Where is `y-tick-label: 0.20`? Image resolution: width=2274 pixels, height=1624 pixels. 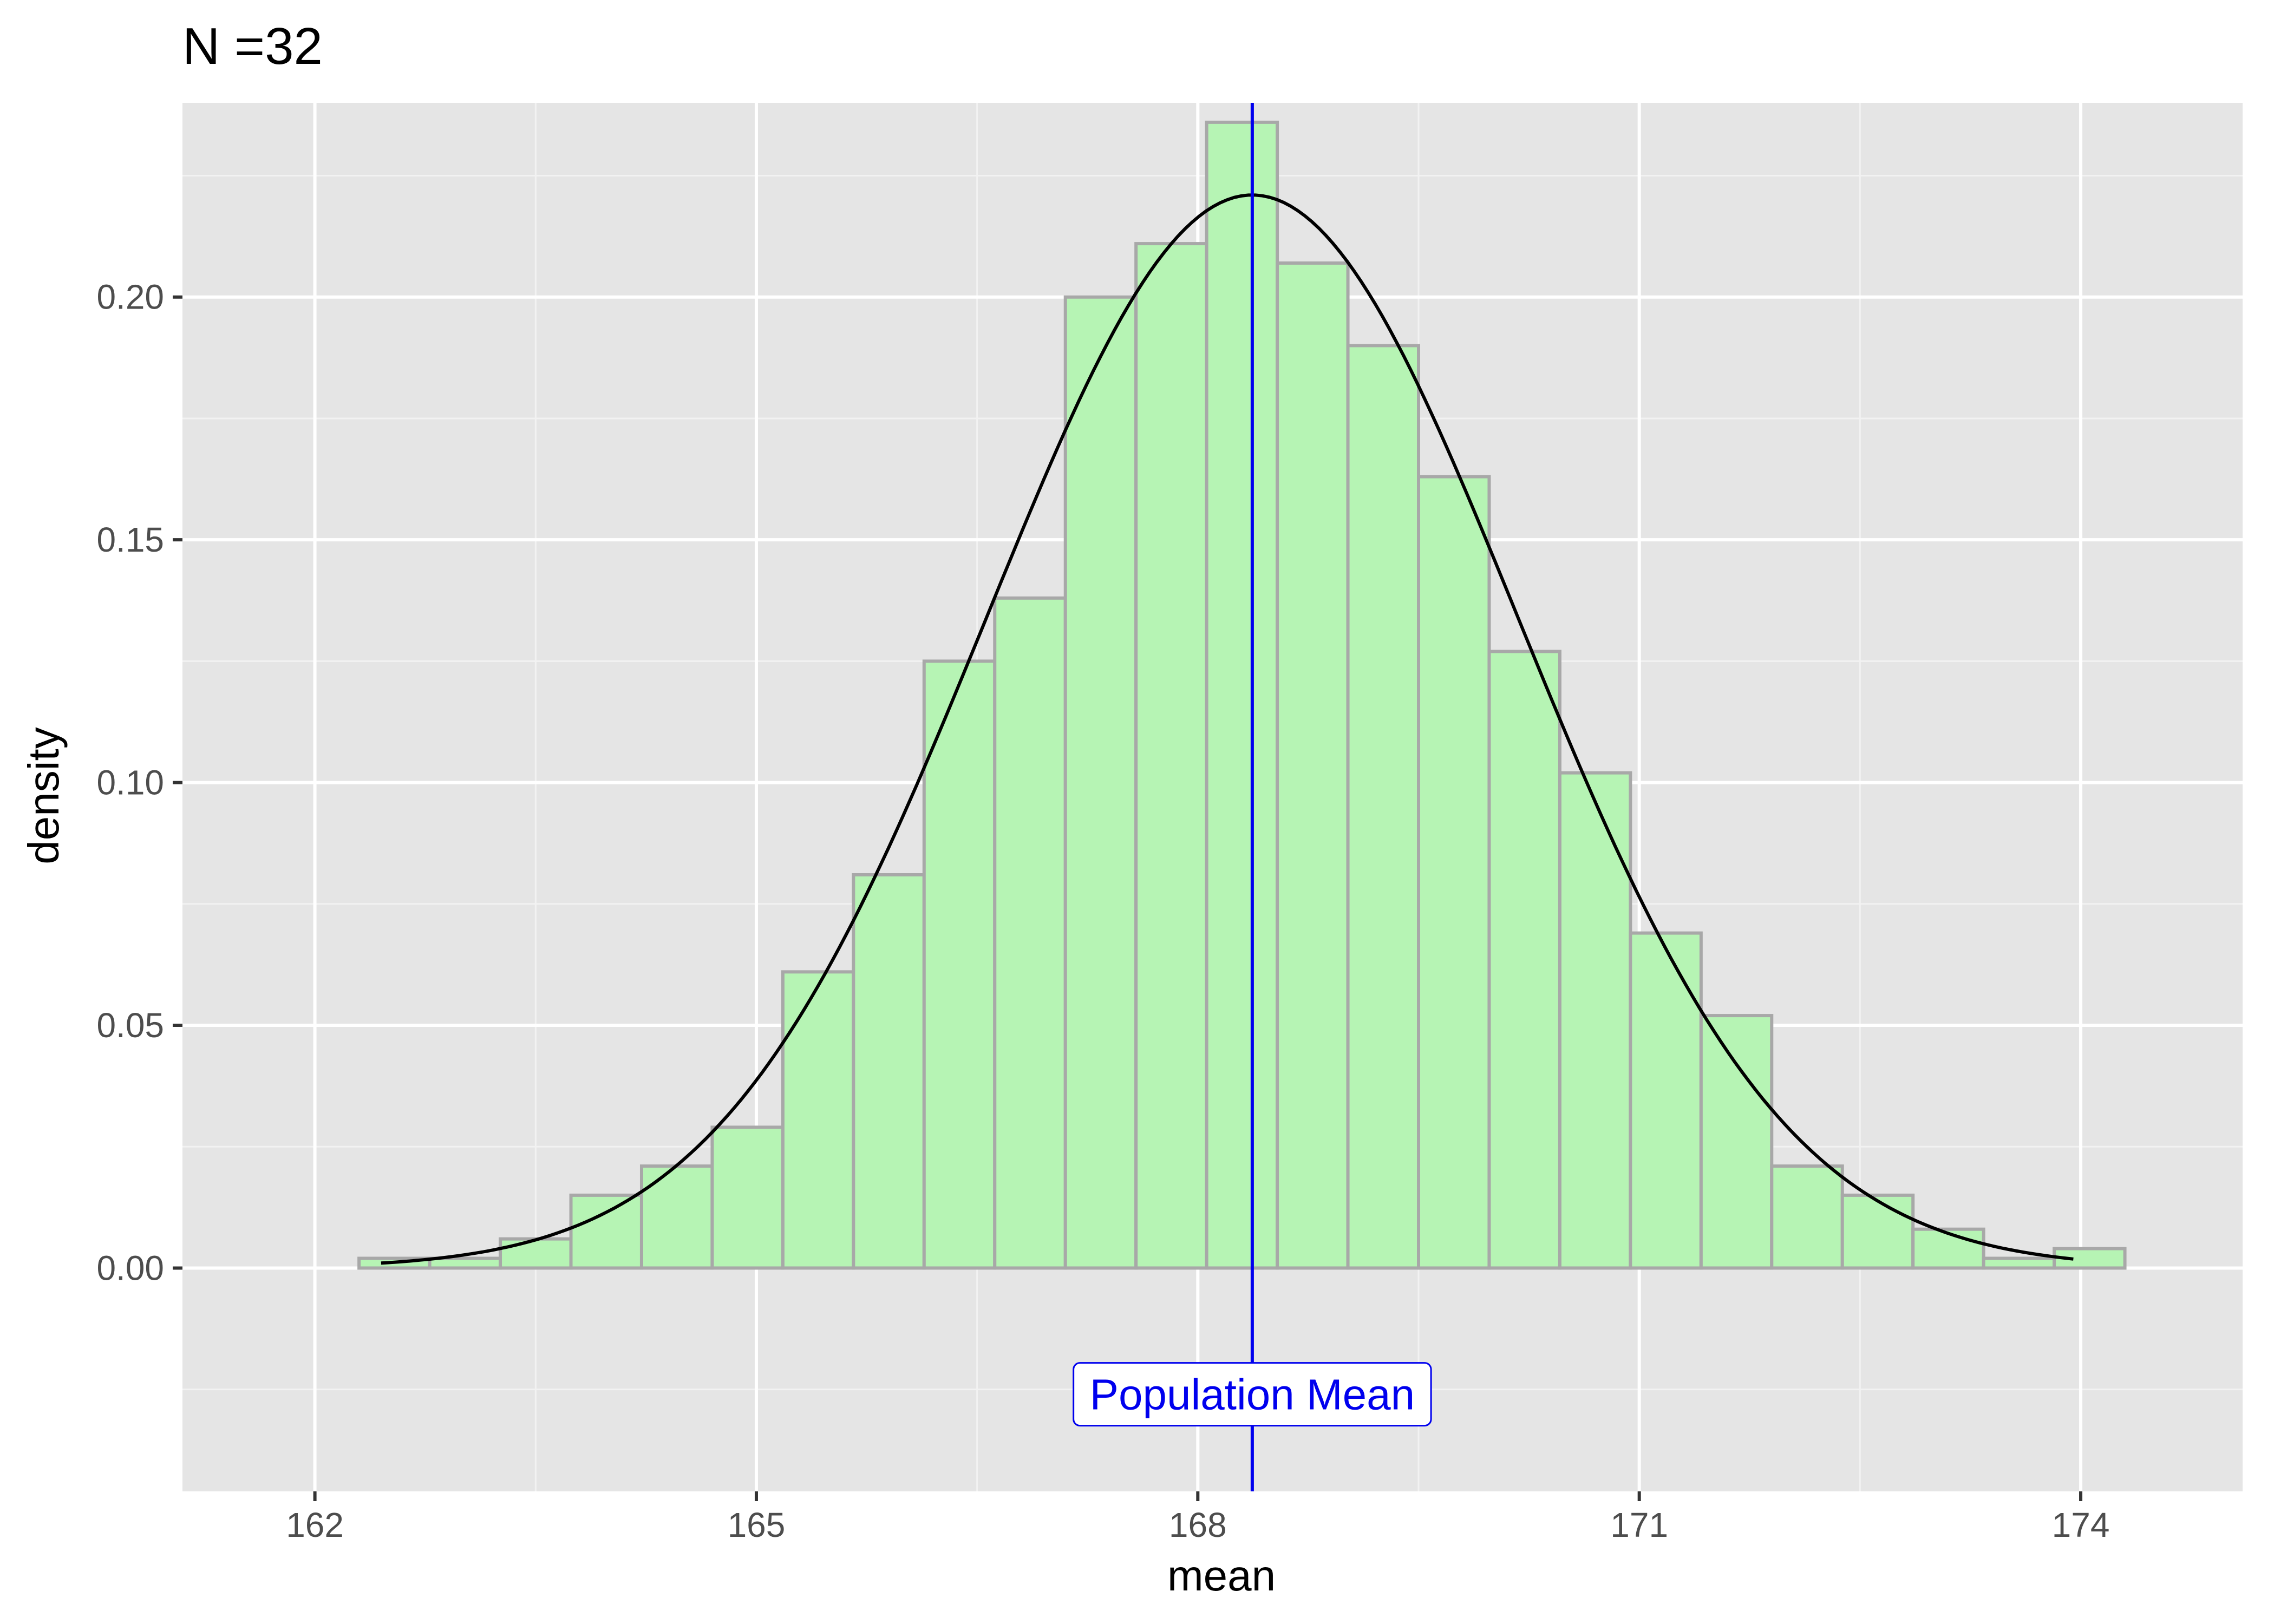 y-tick-label: 0.20 is located at coordinates (130, 297).